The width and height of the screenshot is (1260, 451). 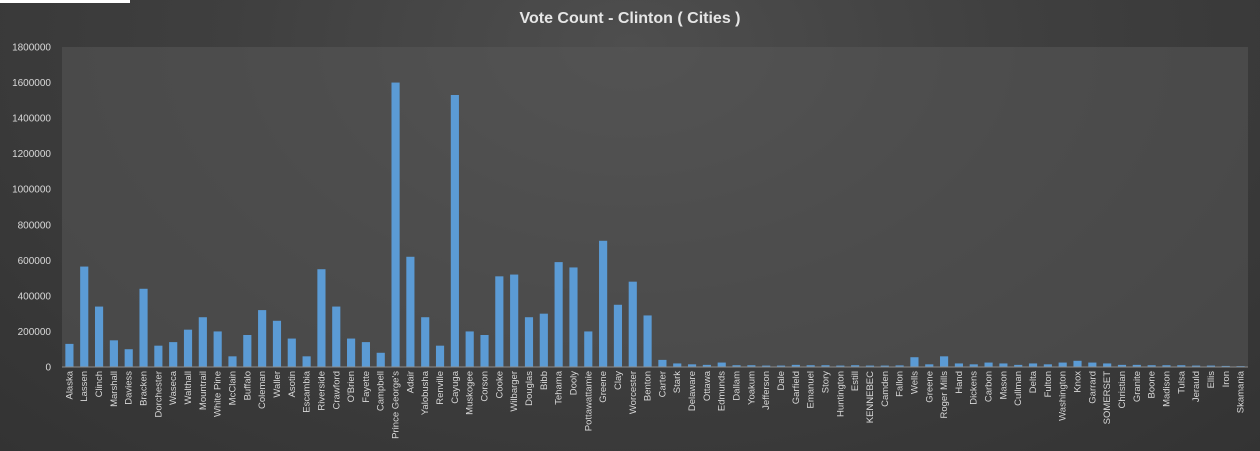 I want to click on x-tick-label: Hand, so click(x=959, y=382).